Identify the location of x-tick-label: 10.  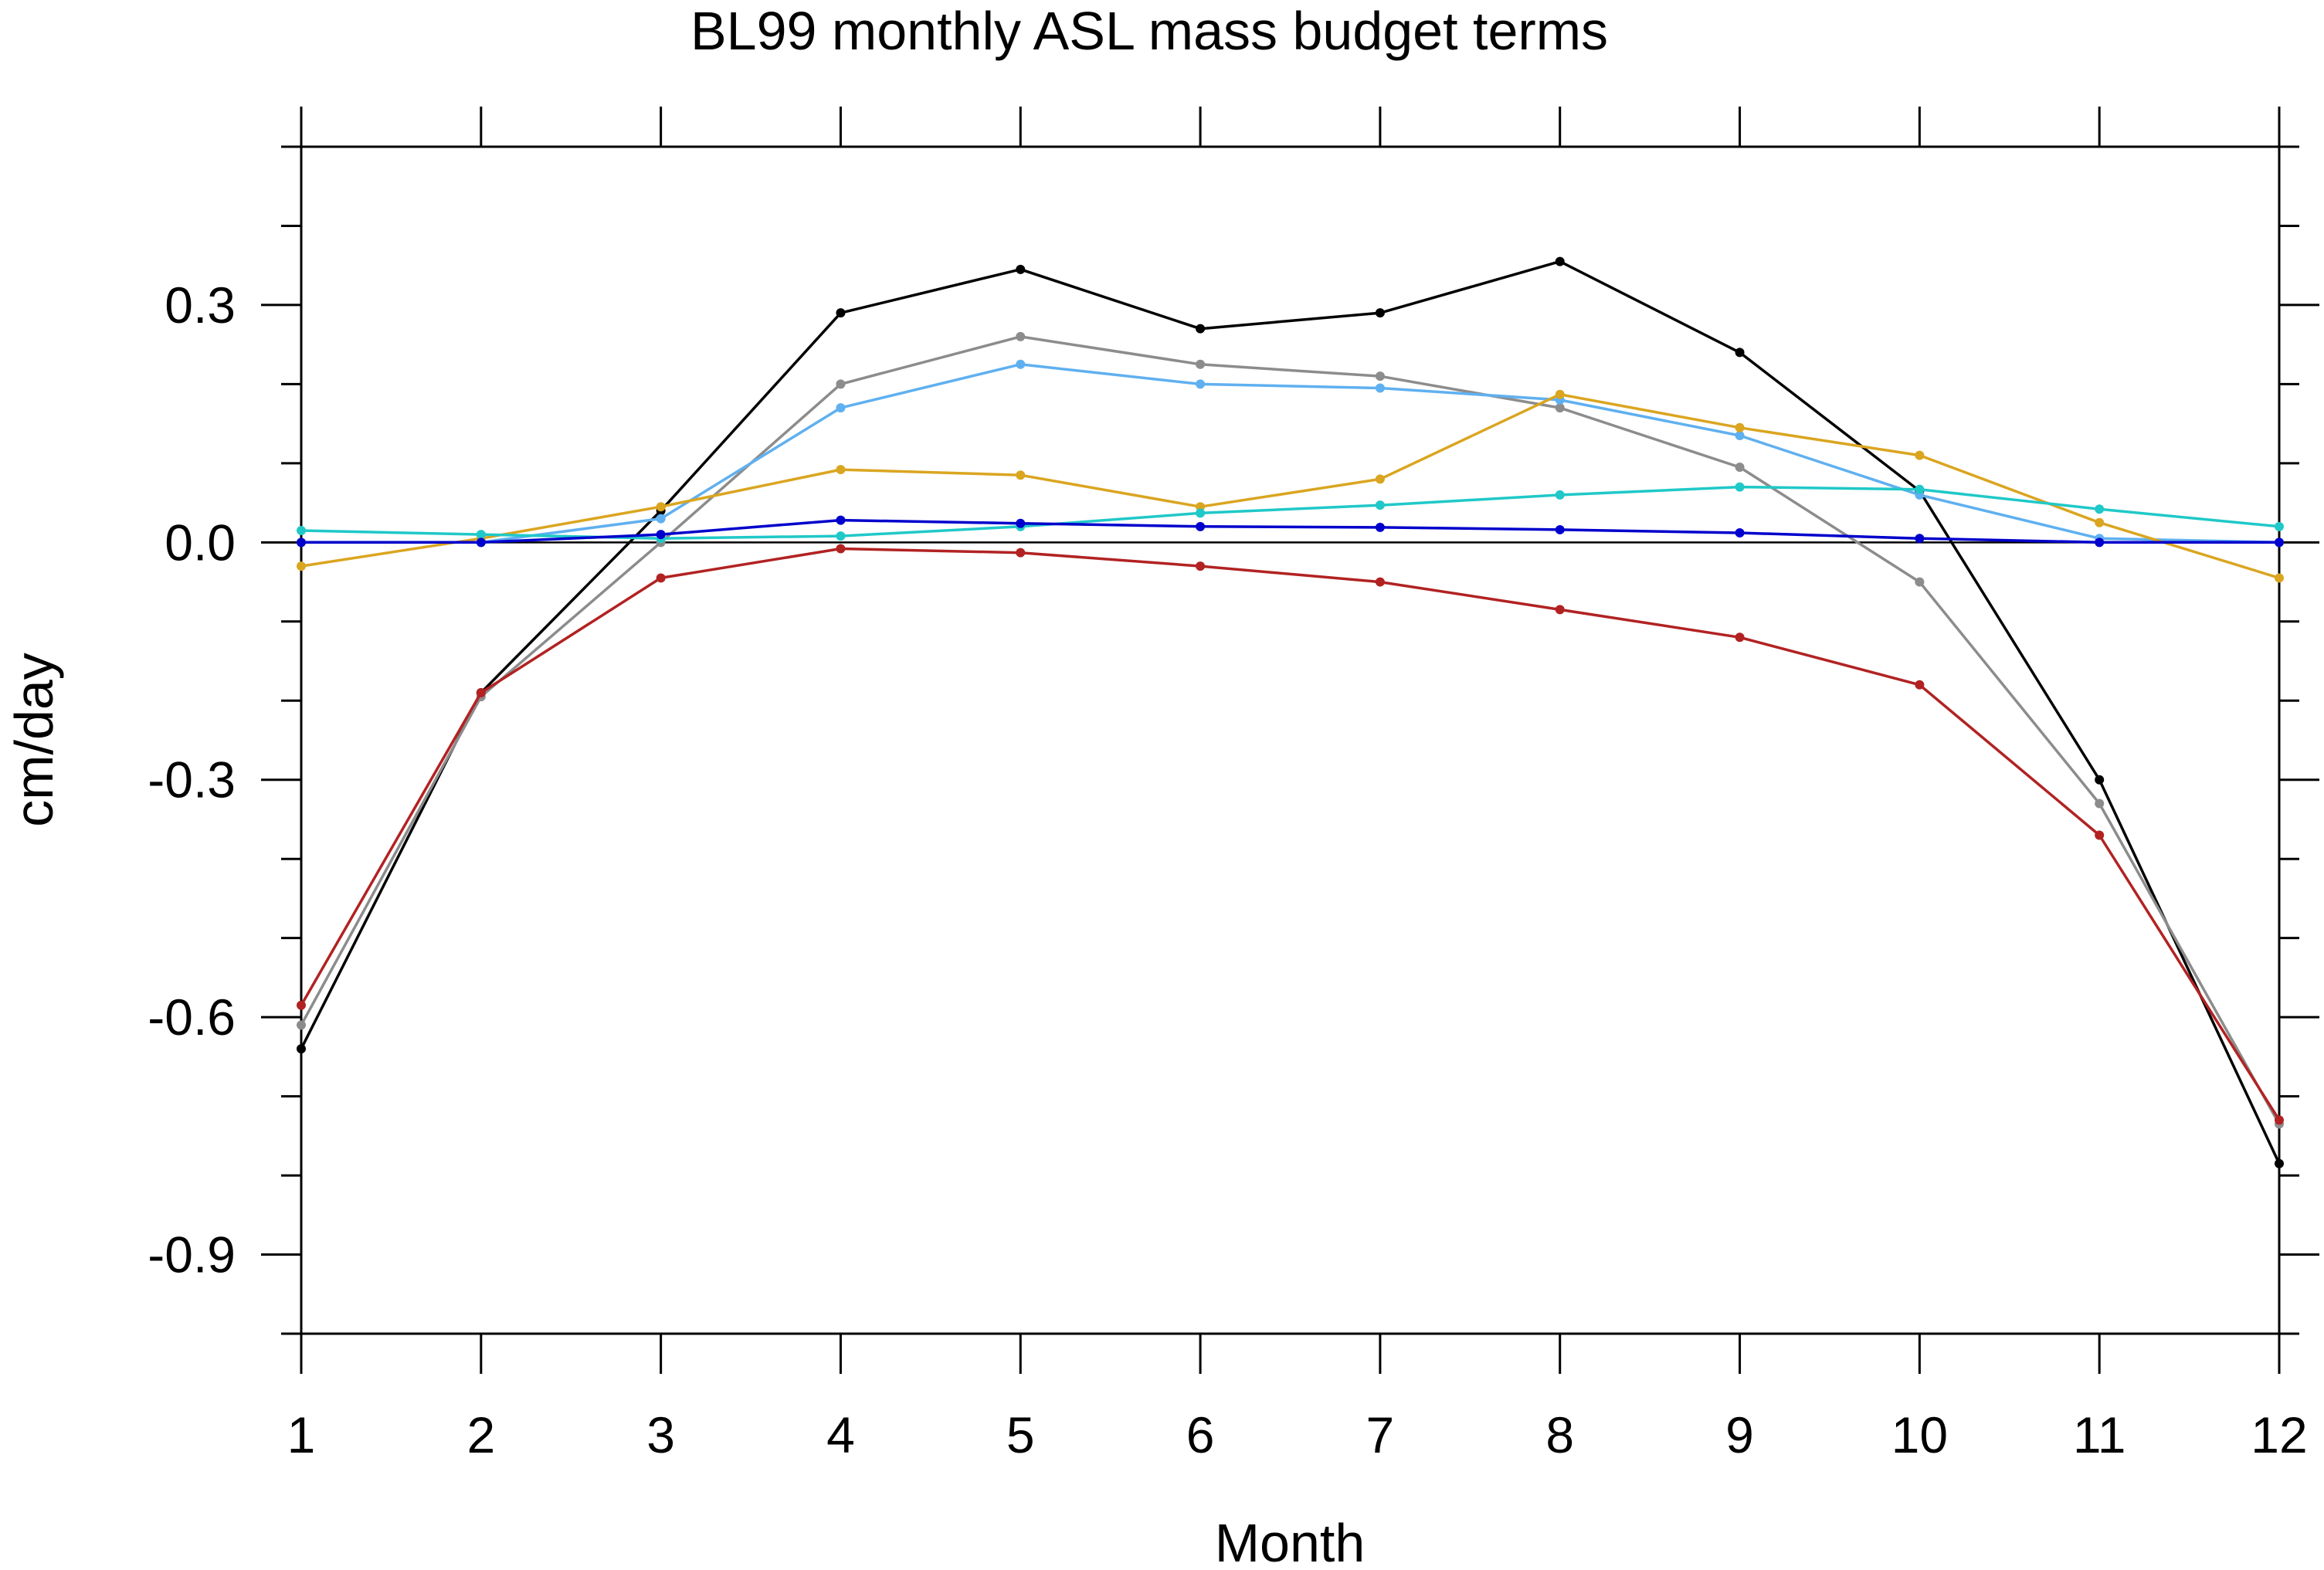
(1919, 1435).